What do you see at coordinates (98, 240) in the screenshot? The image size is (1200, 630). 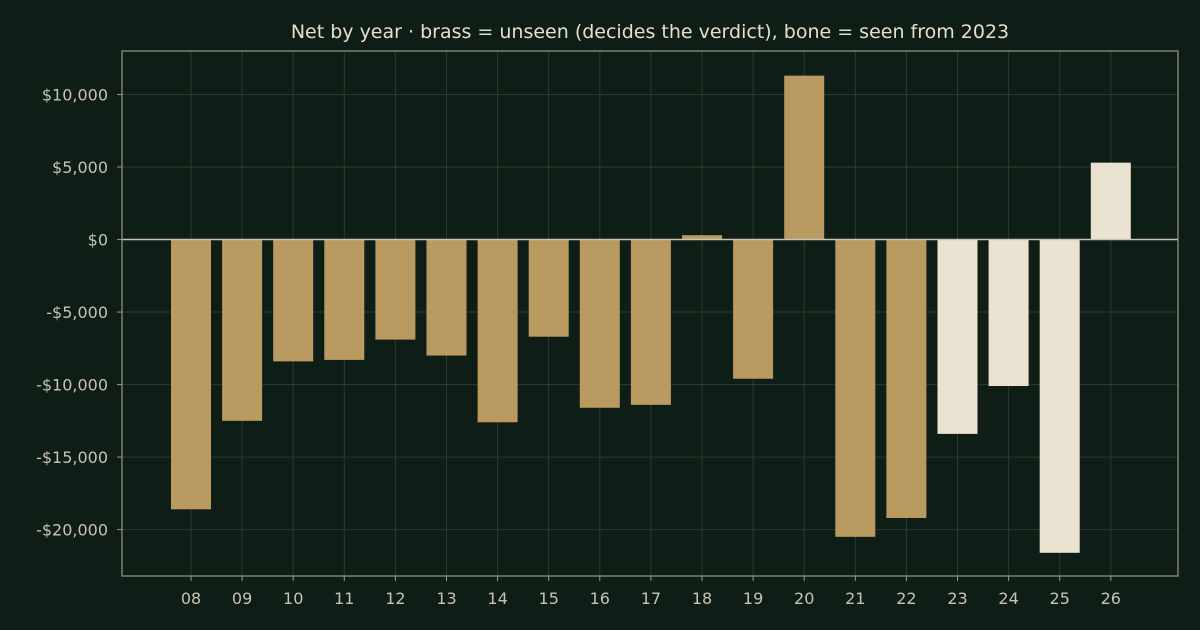 I see `y-tick-label: $0` at bounding box center [98, 240].